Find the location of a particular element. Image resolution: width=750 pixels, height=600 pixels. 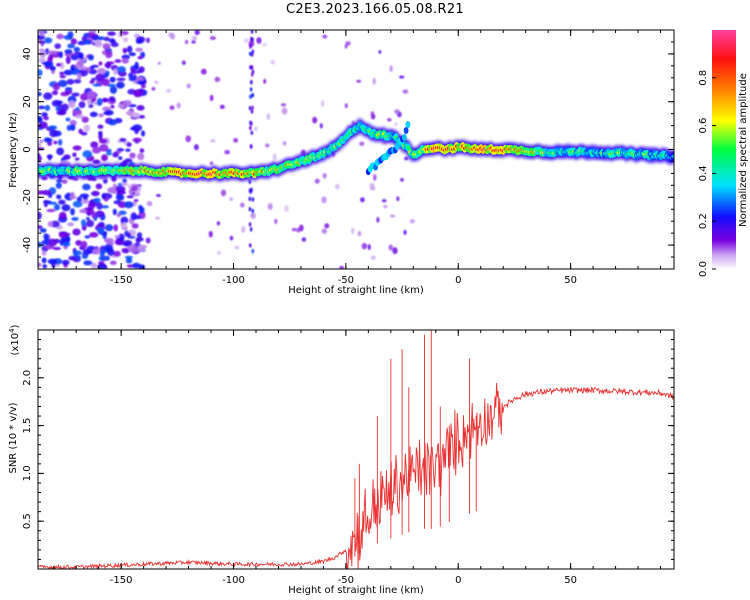

spectrogram-y-axis-label: Frequency (Hz) is located at coordinates (13, 150).